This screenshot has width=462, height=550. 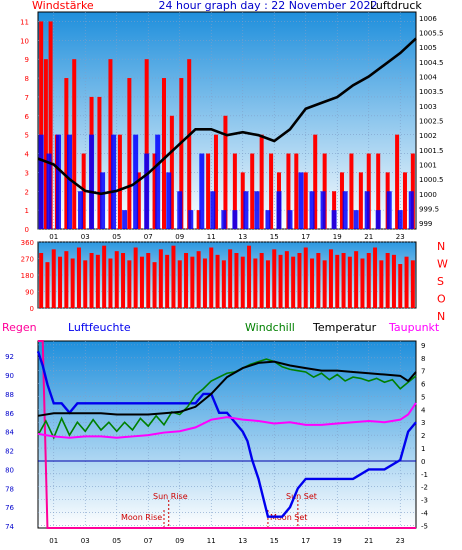 What do you see at coordinates (424, 488) in the screenshot?
I see `temperature-tick-label: -2` at bounding box center [424, 488].